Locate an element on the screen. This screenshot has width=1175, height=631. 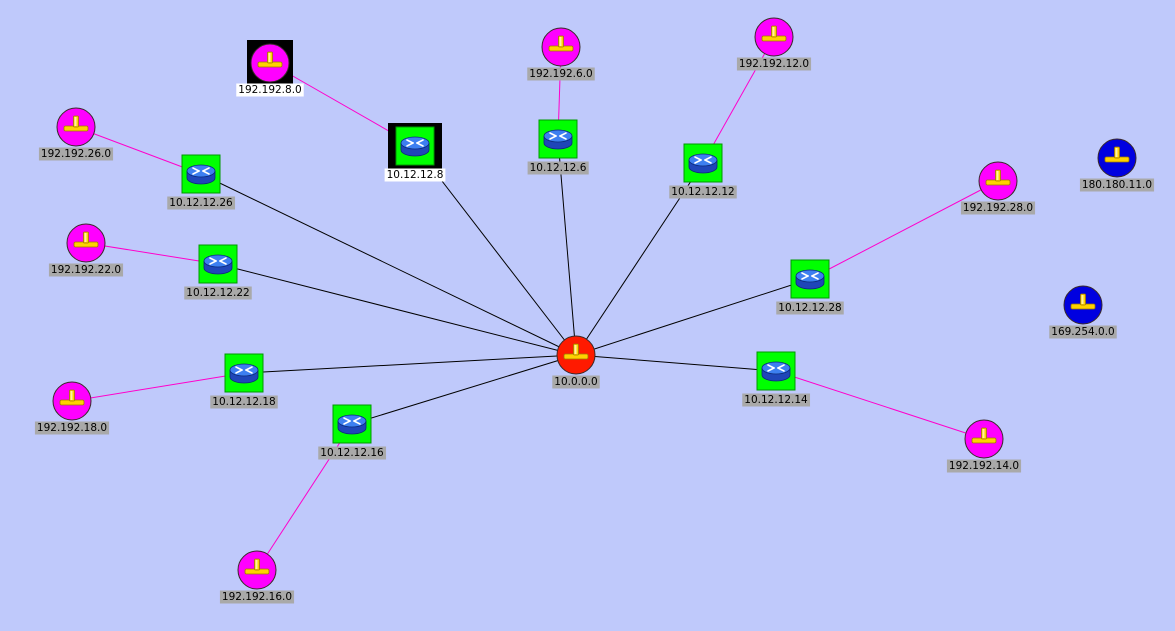
subnet-node-s26: 192.192.26.0 is located at coordinates (76, 134).